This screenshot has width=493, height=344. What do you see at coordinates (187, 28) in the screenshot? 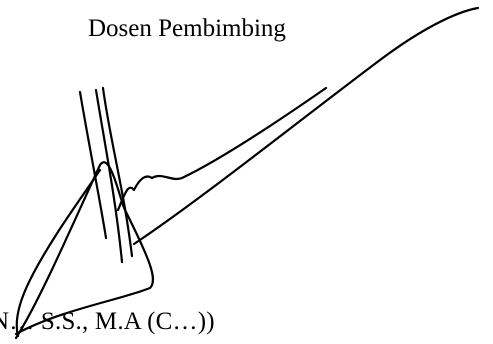
I see `supervisor-heading: Dosen Pembimbing` at bounding box center [187, 28].